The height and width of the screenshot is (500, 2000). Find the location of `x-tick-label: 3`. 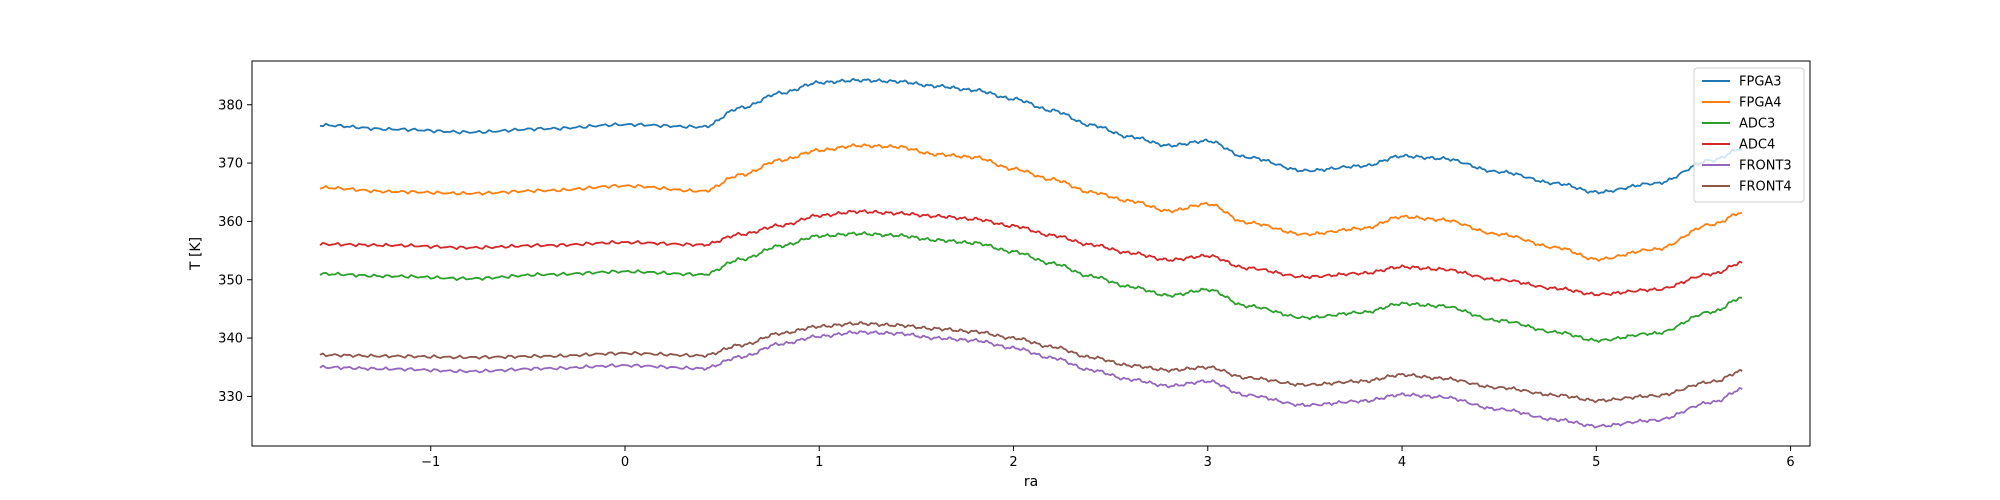

x-tick-label: 3 is located at coordinates (1208, 462).